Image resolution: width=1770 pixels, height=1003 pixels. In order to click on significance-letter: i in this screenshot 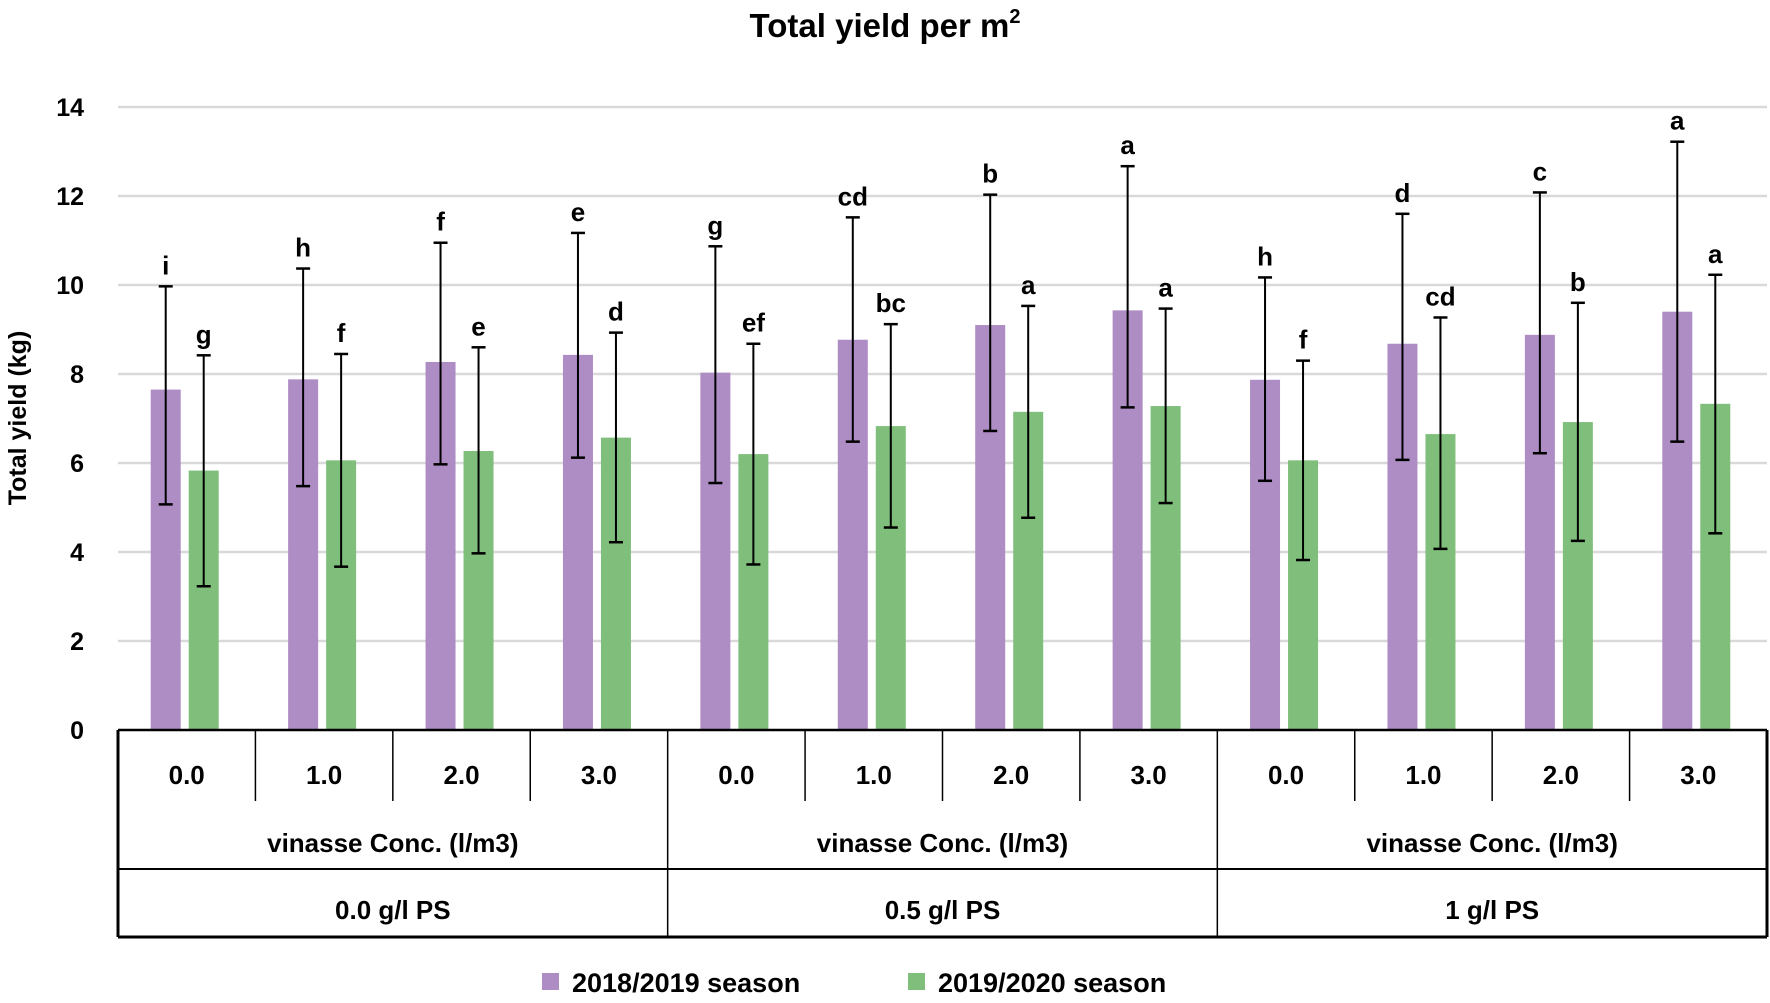, I will do `click(165, 265)`.